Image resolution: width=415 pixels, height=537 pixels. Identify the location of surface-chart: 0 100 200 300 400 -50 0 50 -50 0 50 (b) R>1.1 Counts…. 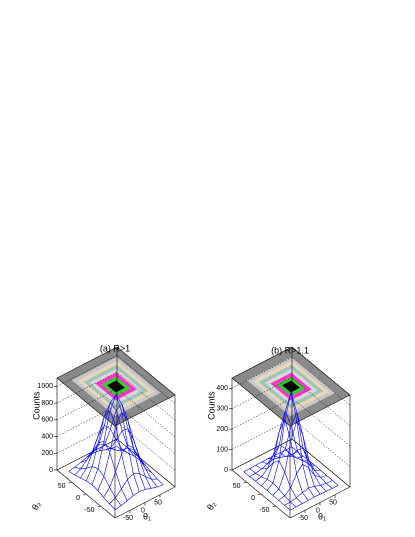
(278, 433).